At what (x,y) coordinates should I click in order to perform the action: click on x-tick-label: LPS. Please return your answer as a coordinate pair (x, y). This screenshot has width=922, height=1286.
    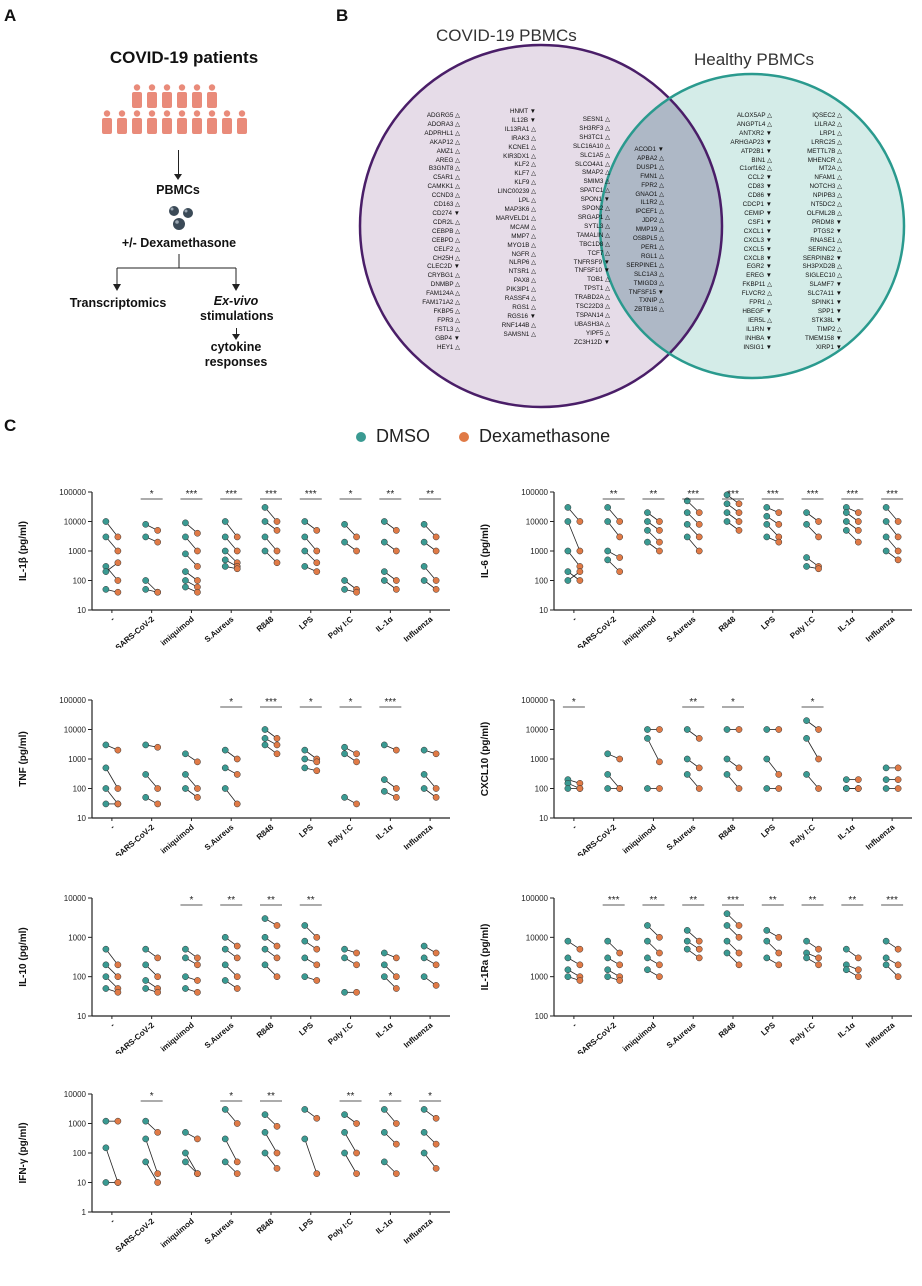
    Looking at the image, I should click on (306, 1028).